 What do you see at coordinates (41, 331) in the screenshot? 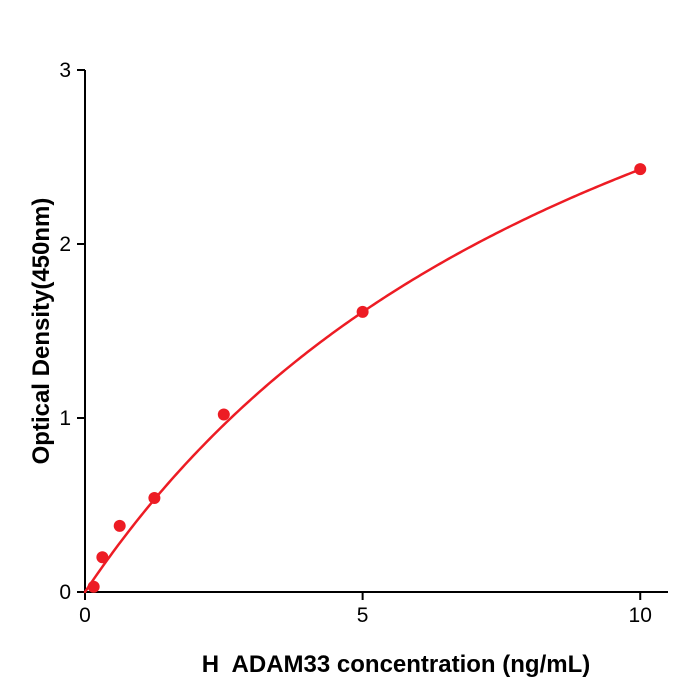
I see `y-axis-title: Optical Density(450nm)` at bounding box center [41, 331].